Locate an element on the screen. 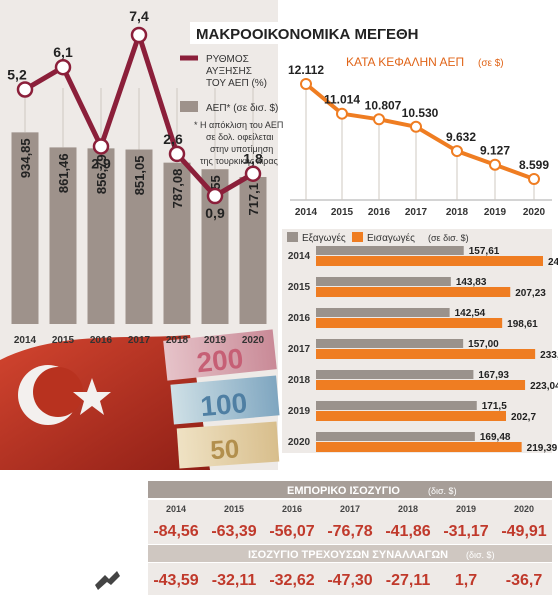 The height and width of the screenshot is (597, 558). footnote-line4: της τουρκικής λίρας is located at coordinates (239, 161).